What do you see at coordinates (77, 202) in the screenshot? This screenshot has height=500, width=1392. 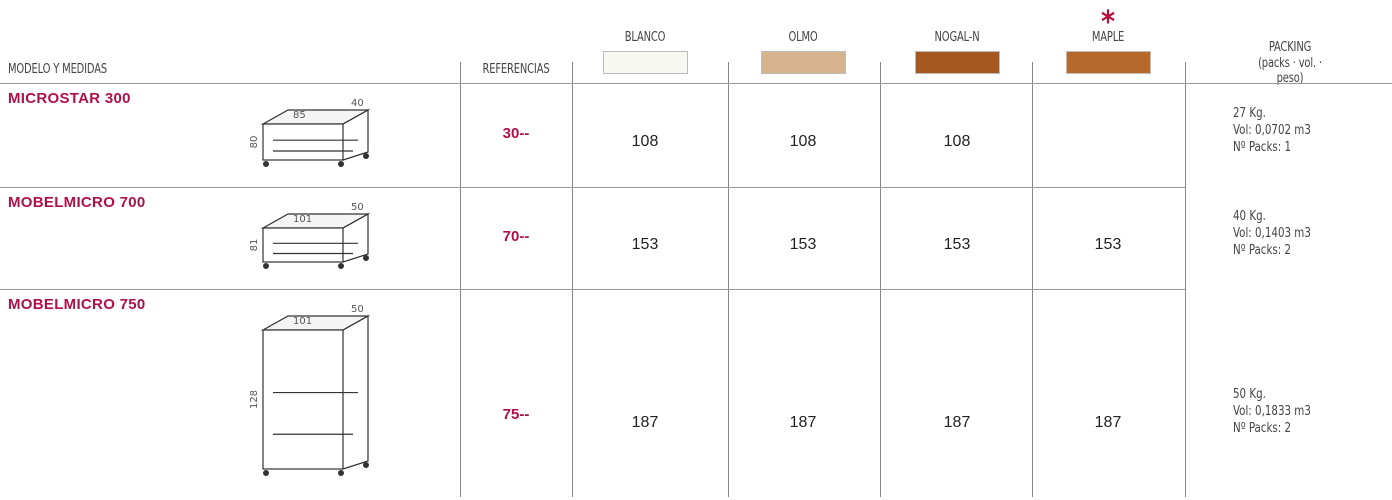 I see `model-name: MOBELMICRO 700` at bounding box center [77, 202].